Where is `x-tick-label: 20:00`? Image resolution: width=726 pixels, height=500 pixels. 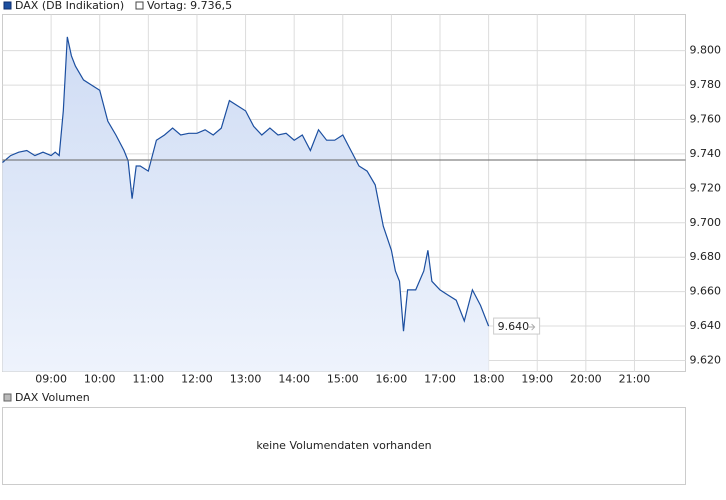
x-tick-label: 20:00 is located at coordinates (586, 379).